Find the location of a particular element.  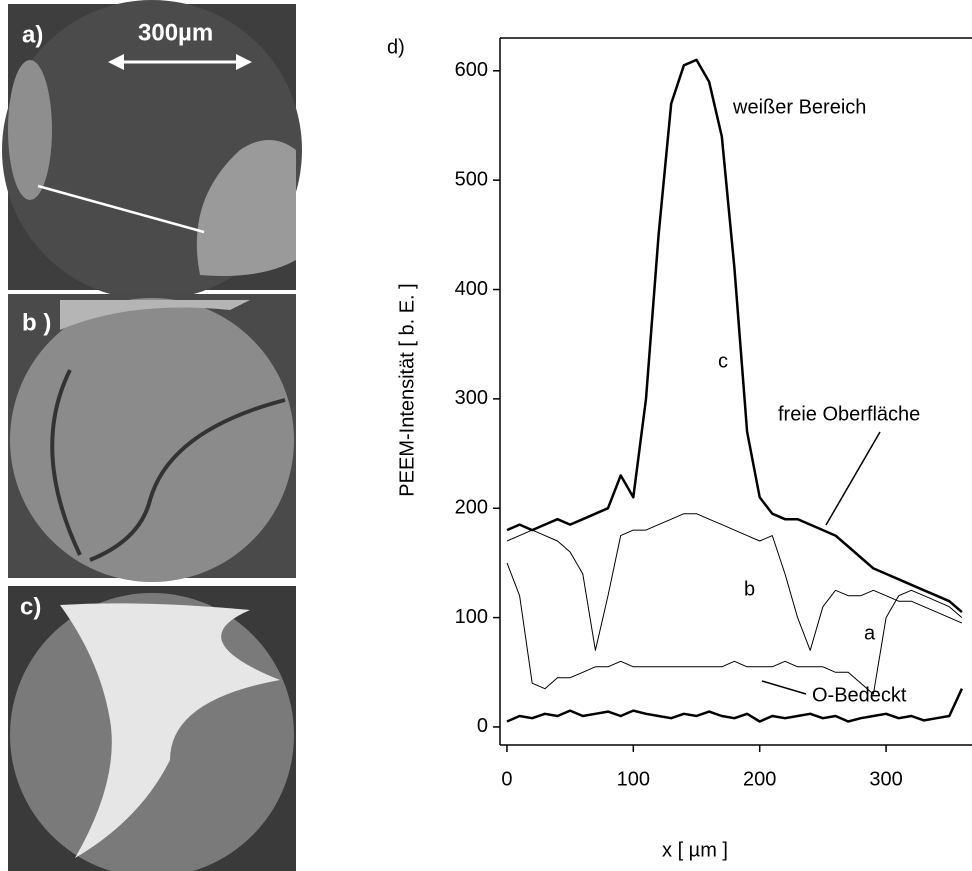

micrograph-a: a) 300µm is located at coordinates (152, 150).